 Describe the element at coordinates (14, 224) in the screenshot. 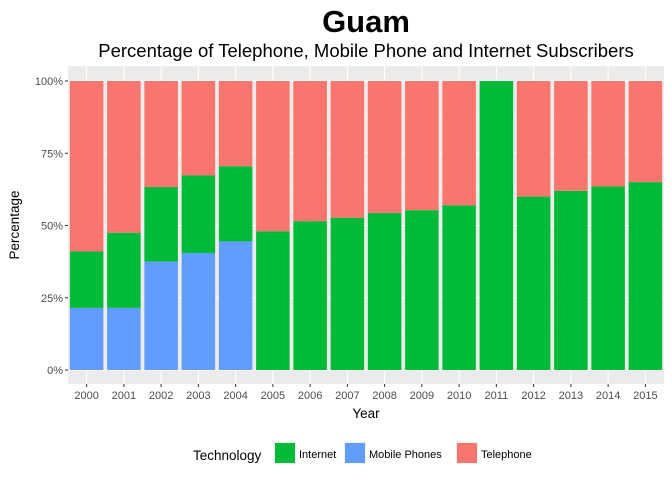

I see `y-axis-title: Percentage` at that location.